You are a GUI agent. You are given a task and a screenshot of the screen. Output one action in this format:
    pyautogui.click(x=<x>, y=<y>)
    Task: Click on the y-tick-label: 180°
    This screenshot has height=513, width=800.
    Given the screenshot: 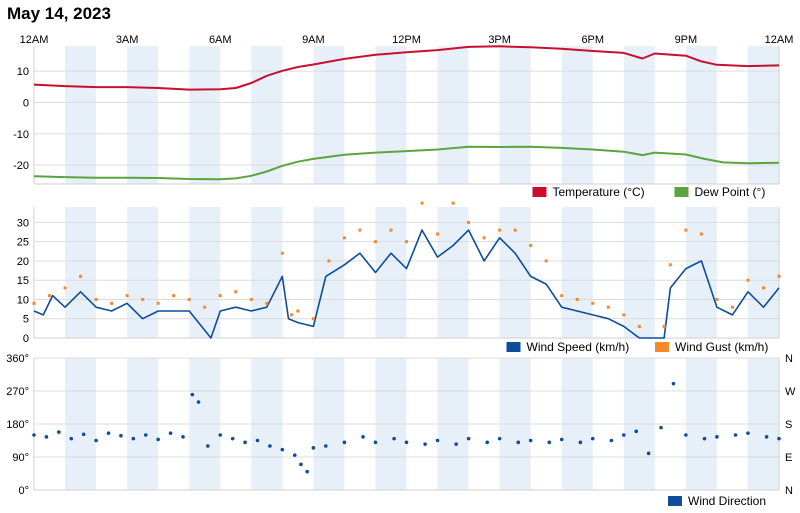 What is the action you would take?
    pyautogui.click(x=17, y=425)
    